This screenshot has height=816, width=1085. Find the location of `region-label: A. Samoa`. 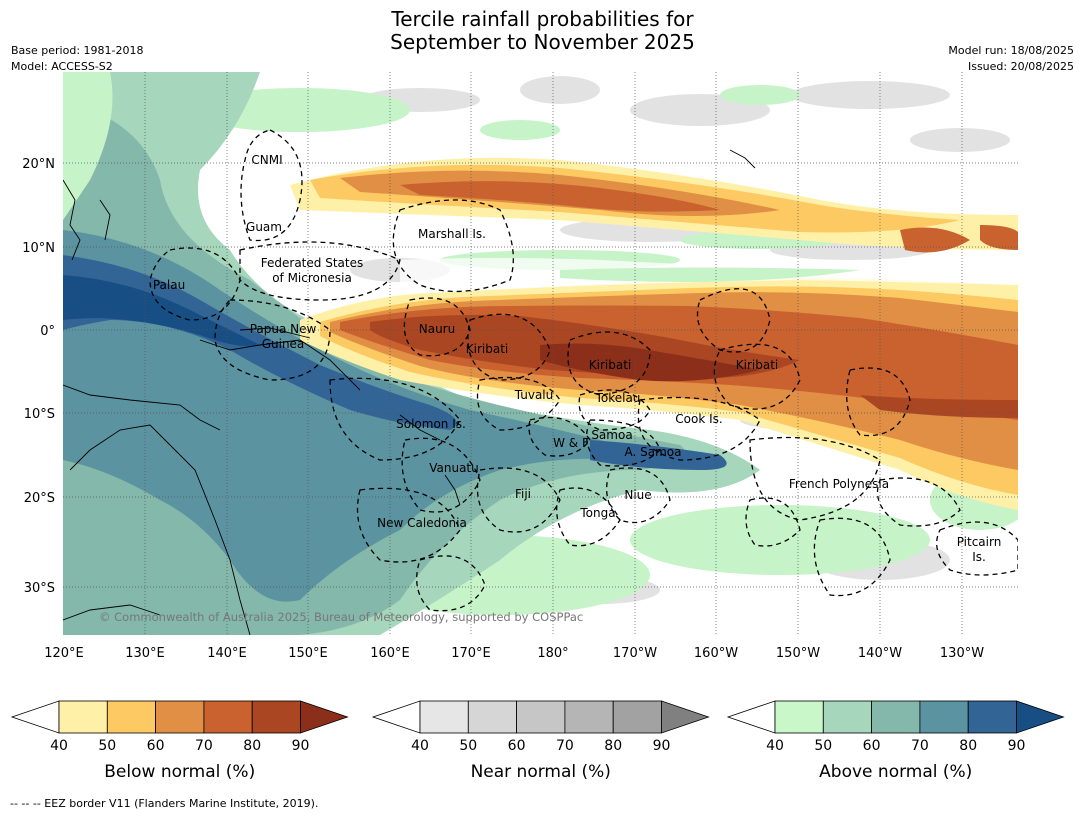

region-label: A. Samoa is located at coordinates (653, 452).